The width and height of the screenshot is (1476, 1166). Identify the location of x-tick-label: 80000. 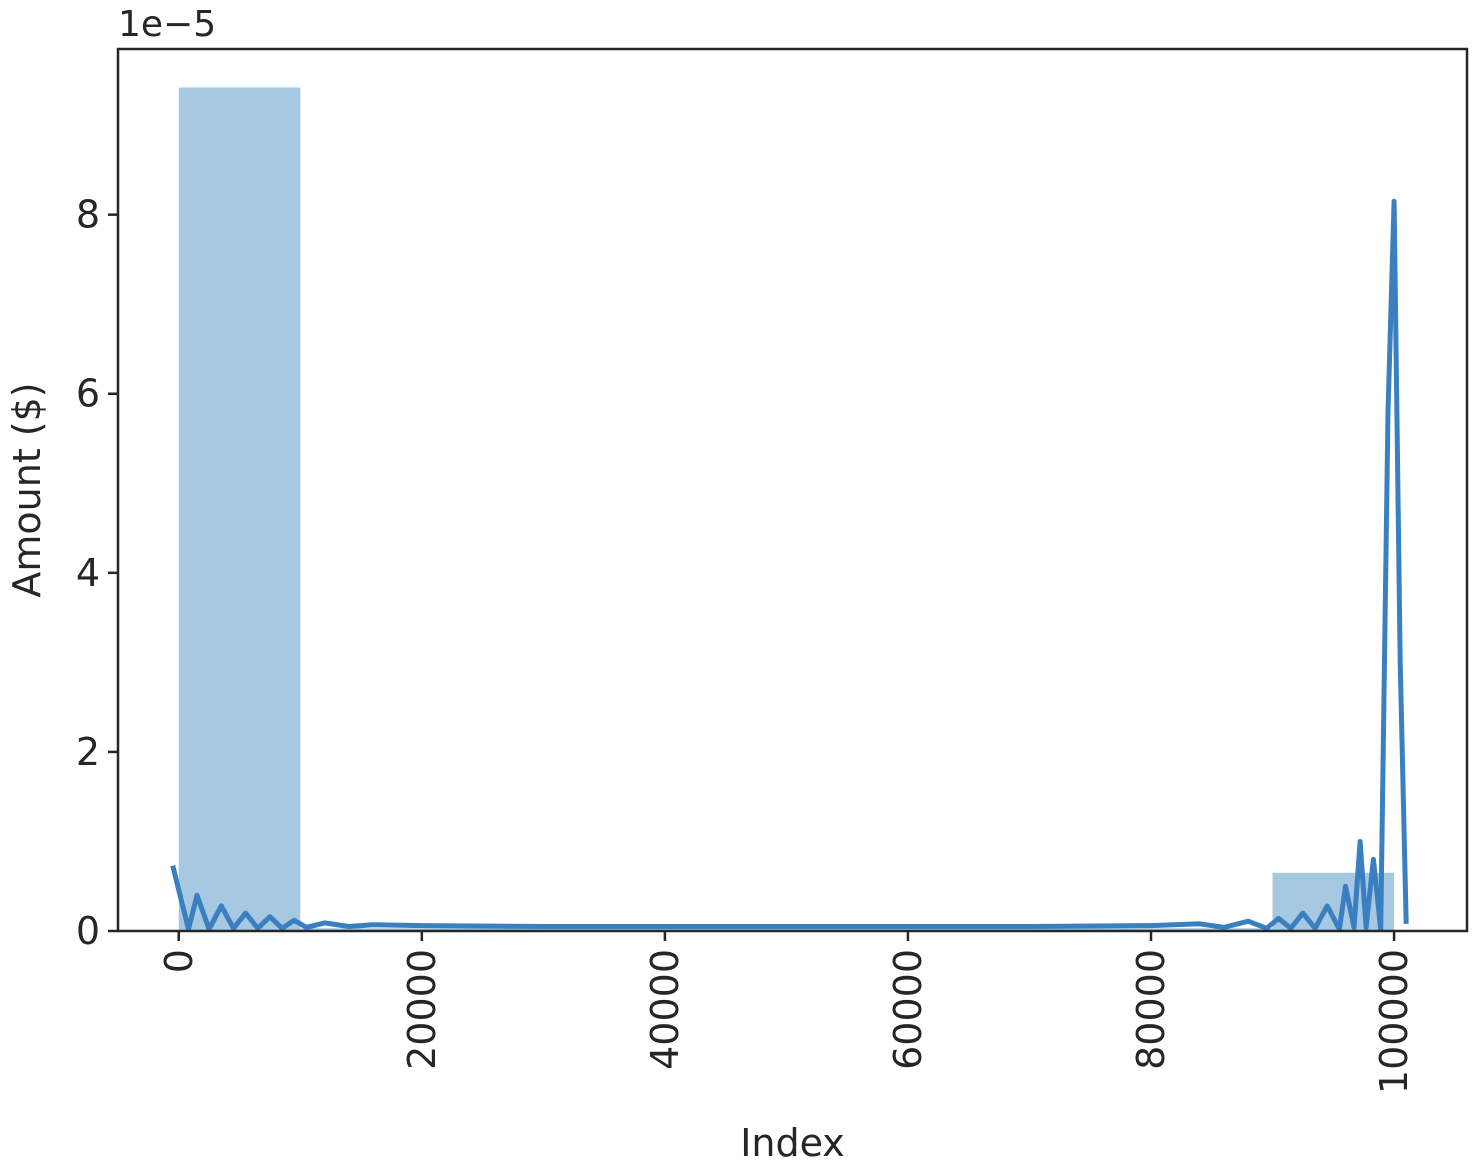
(1151, 1009).